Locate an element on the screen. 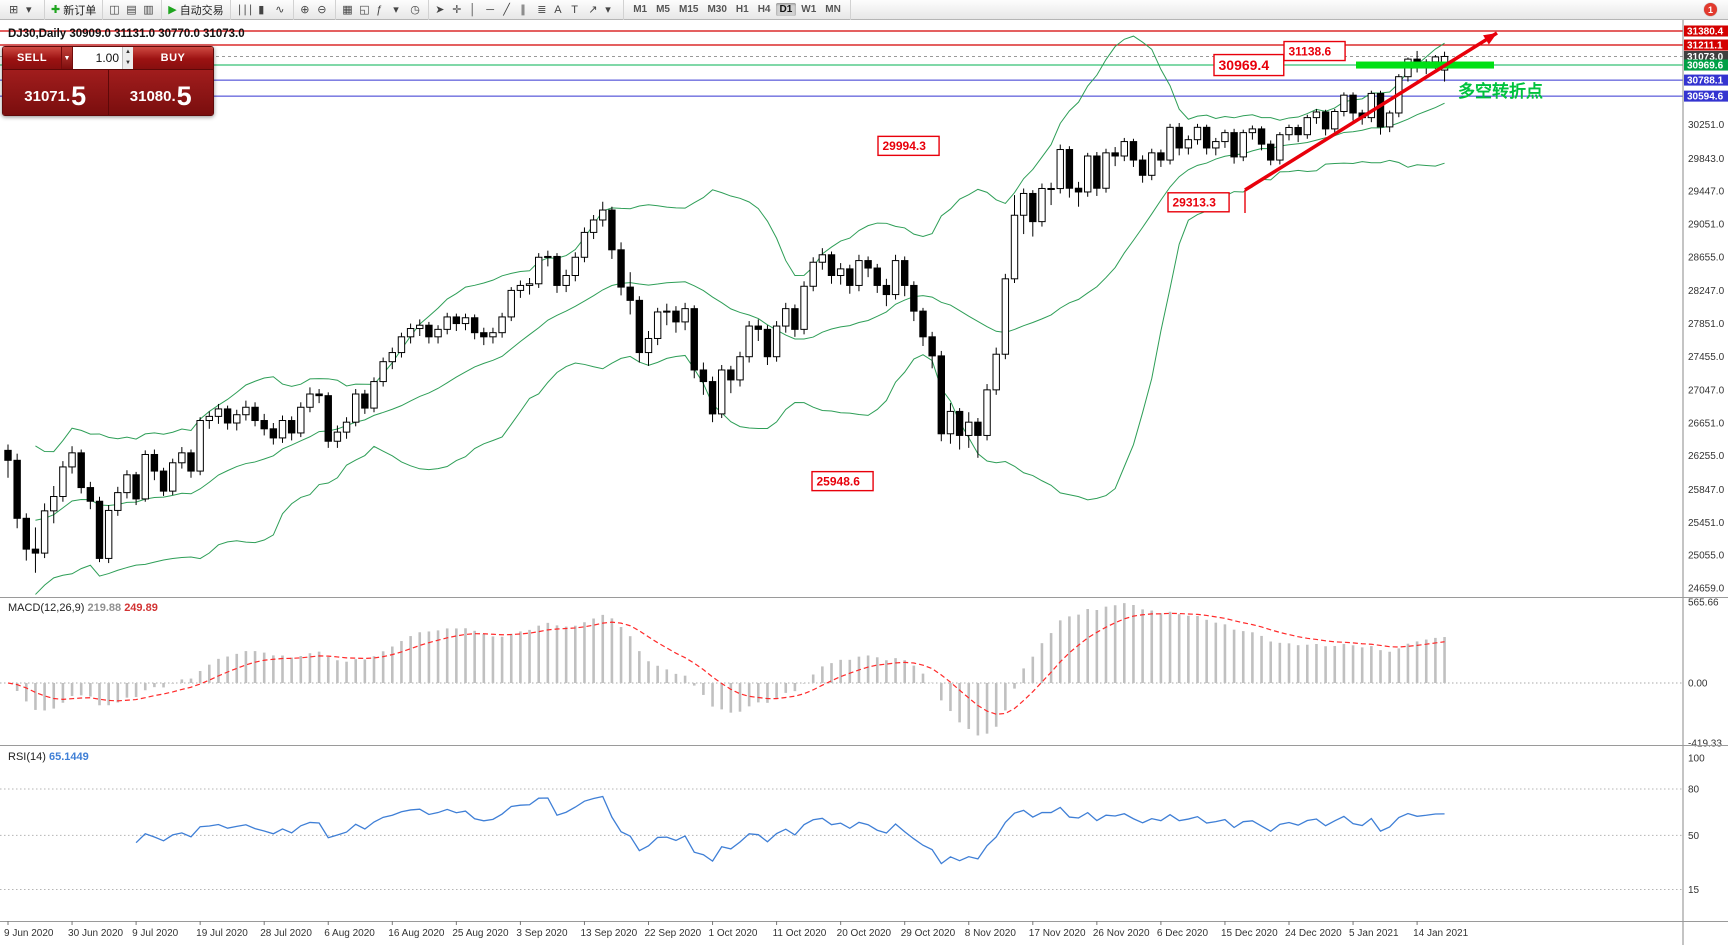 Image resolution: width=1728 pixels, height=945 pixels. cn-annotation-text: 多空转折点 is located at coordinates (1500, 91).